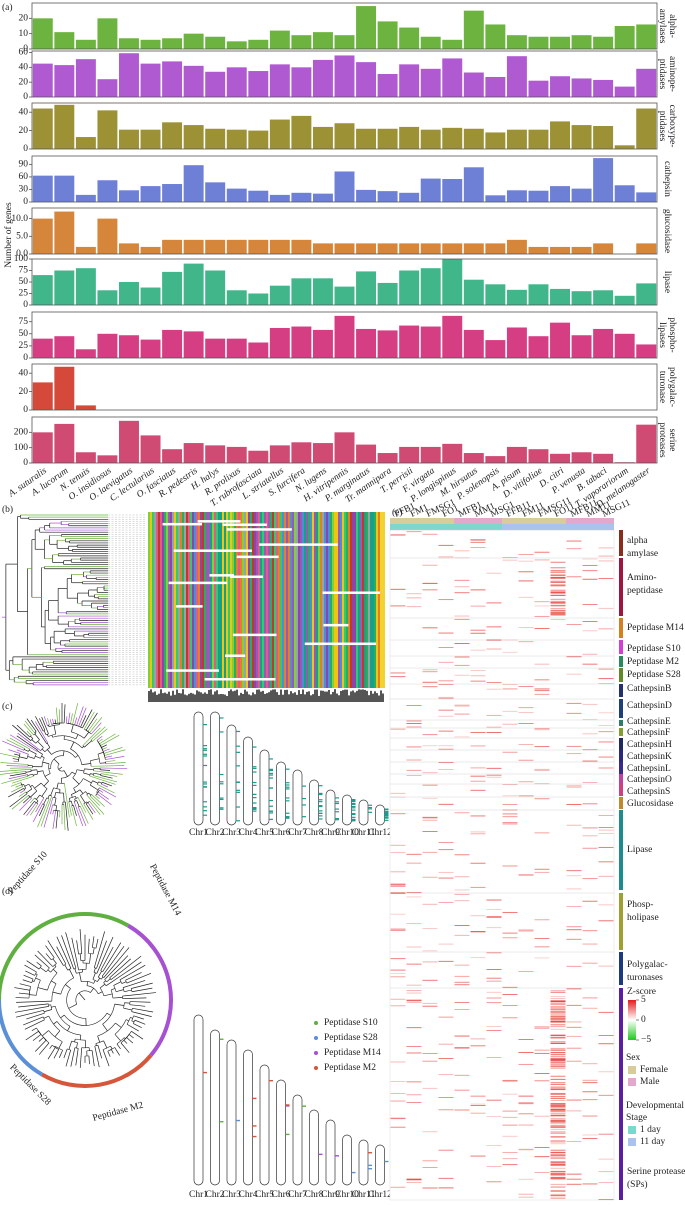 Image resolution: width=685 pixels, height=1206 pixels. Describe the element at coordinates (24, 53) in the screenshot. I see `y-tick-label: 60` at that location.